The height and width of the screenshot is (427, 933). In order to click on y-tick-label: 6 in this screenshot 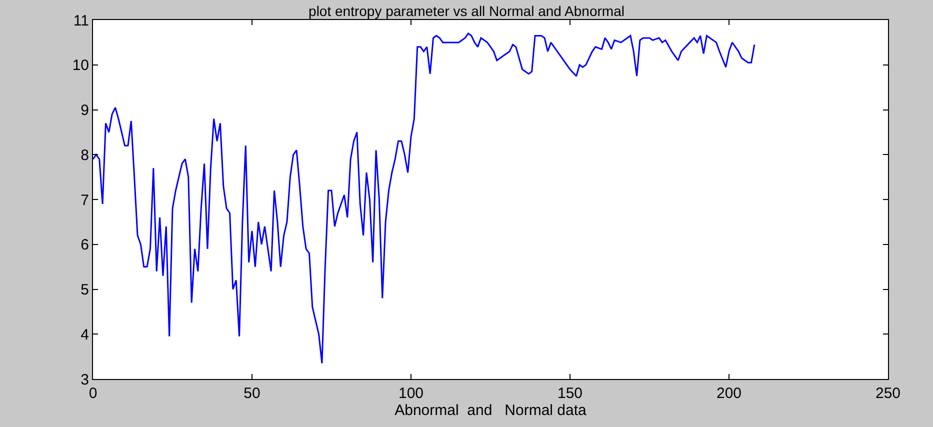, I will do `click(84, 245)`.